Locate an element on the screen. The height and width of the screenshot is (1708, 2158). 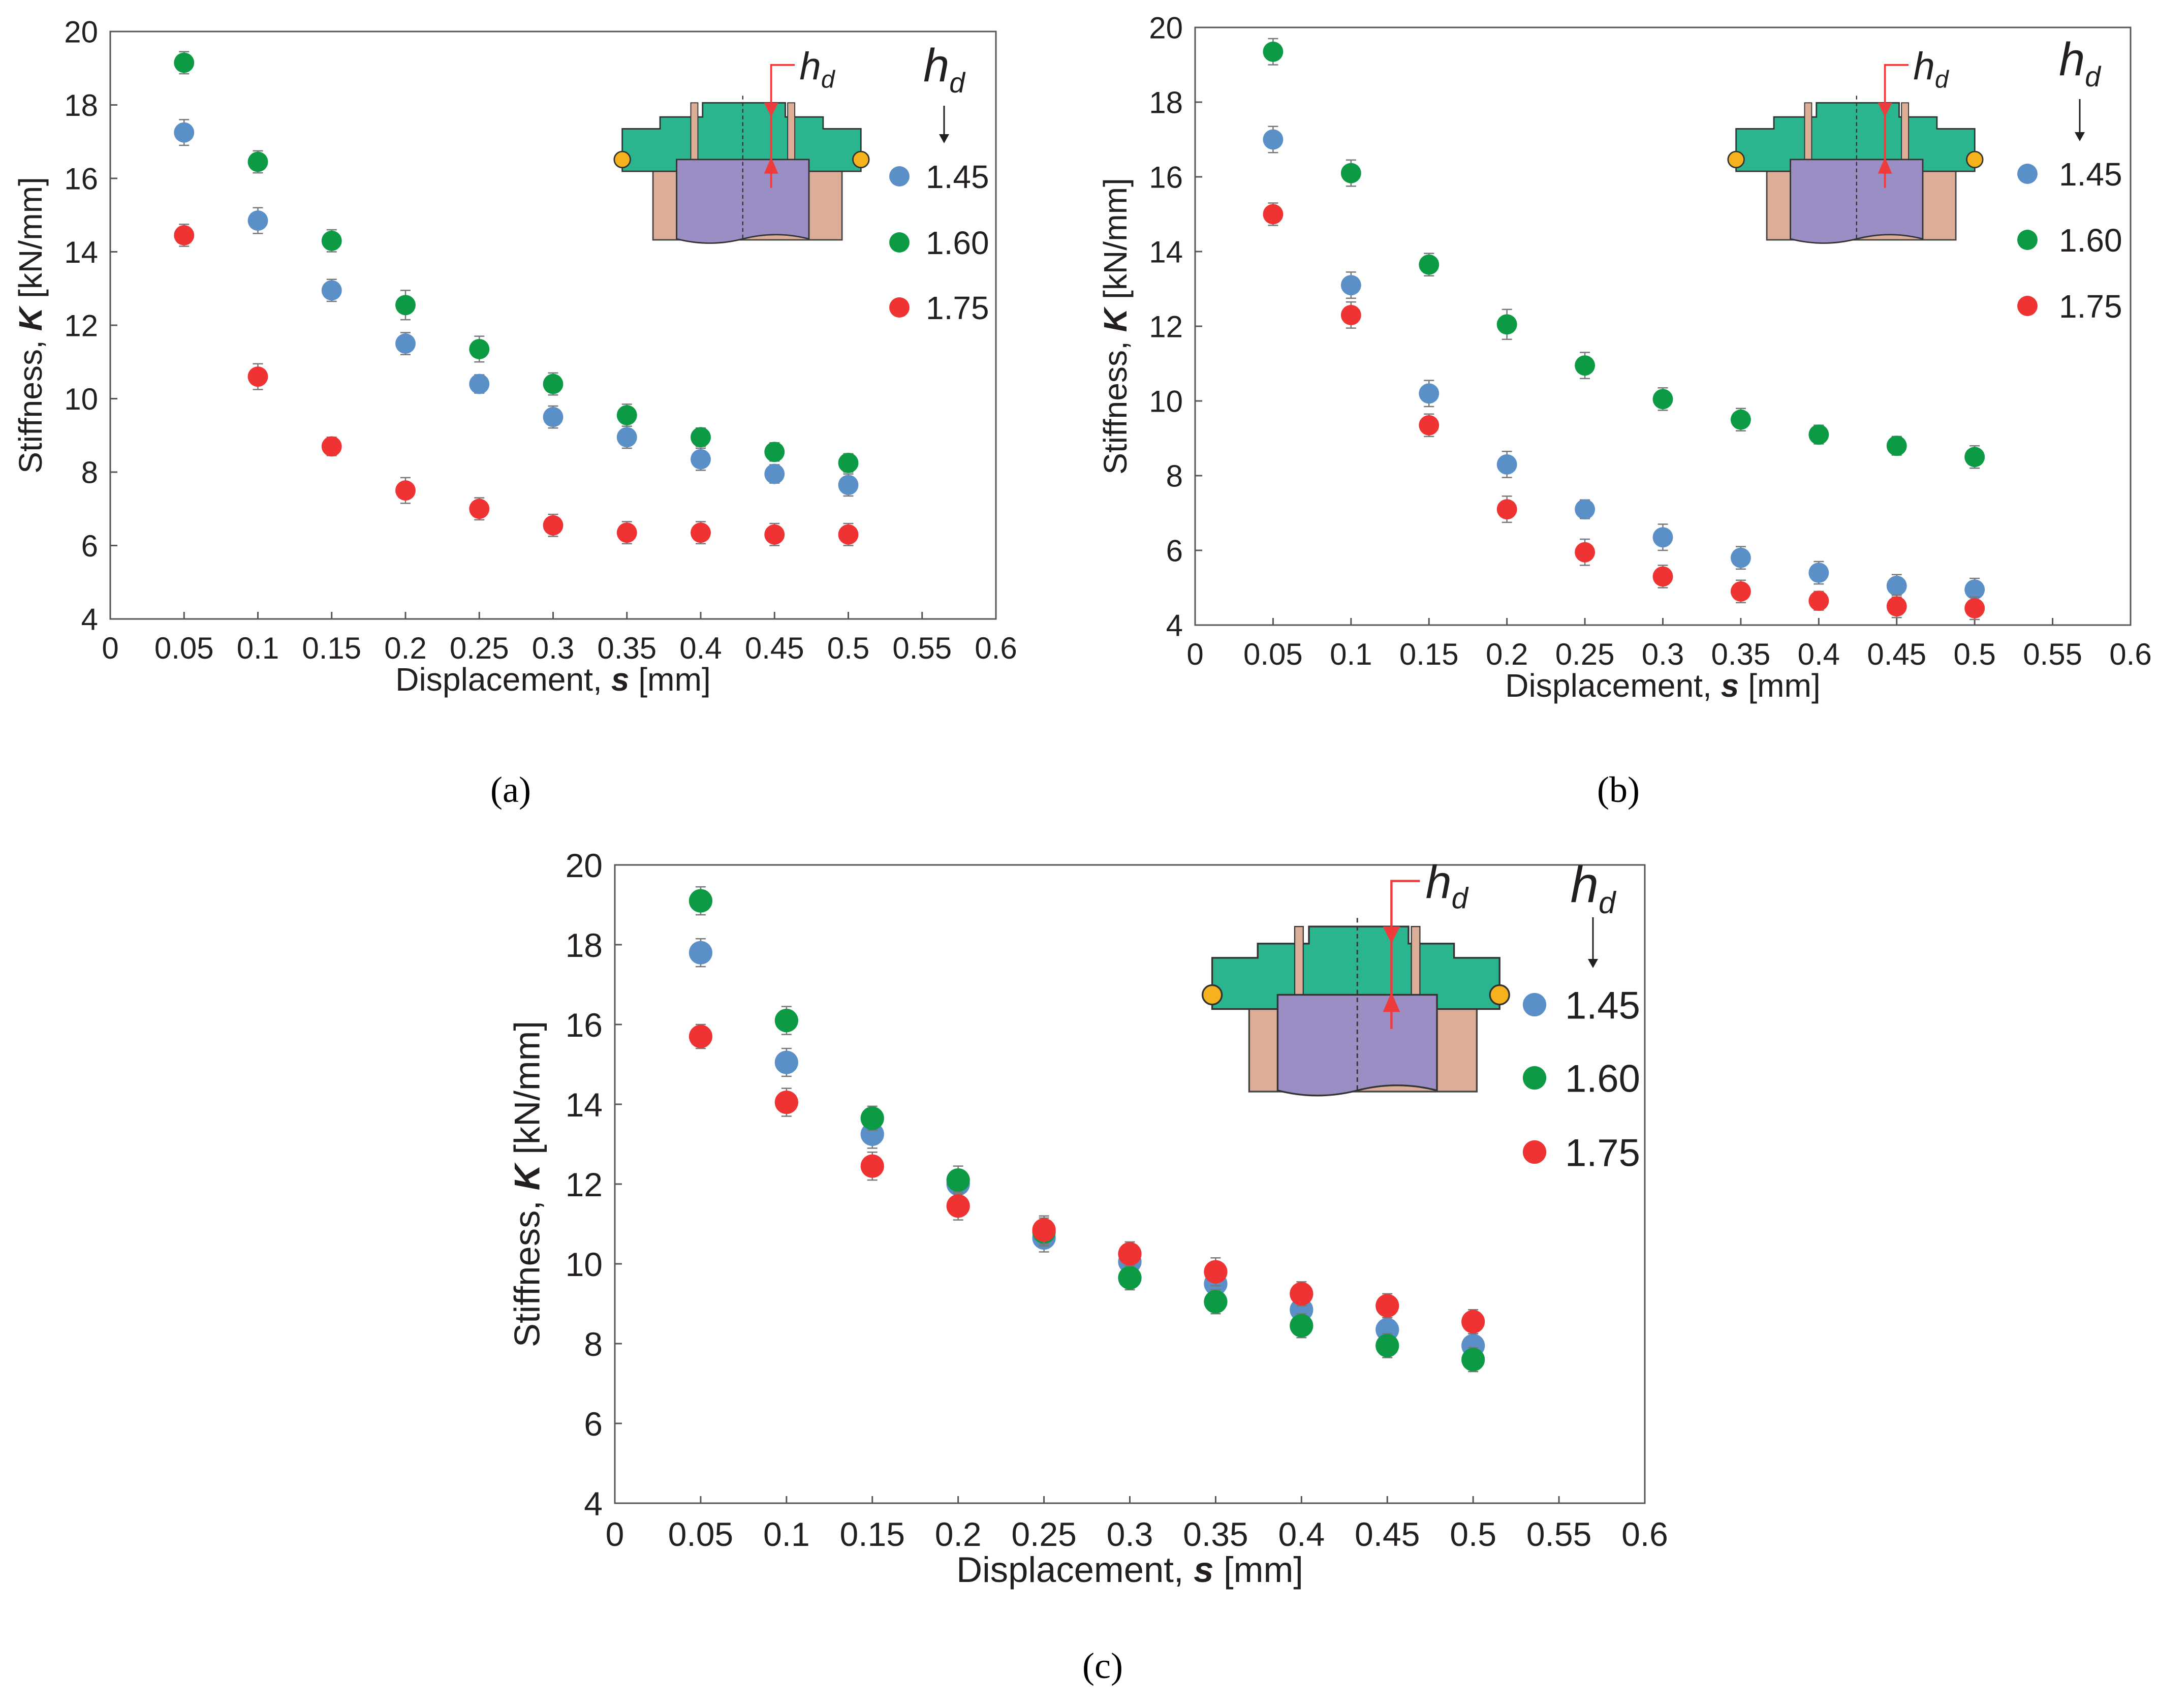
legend-title-sub: d is located at coordinates (1608, 903).